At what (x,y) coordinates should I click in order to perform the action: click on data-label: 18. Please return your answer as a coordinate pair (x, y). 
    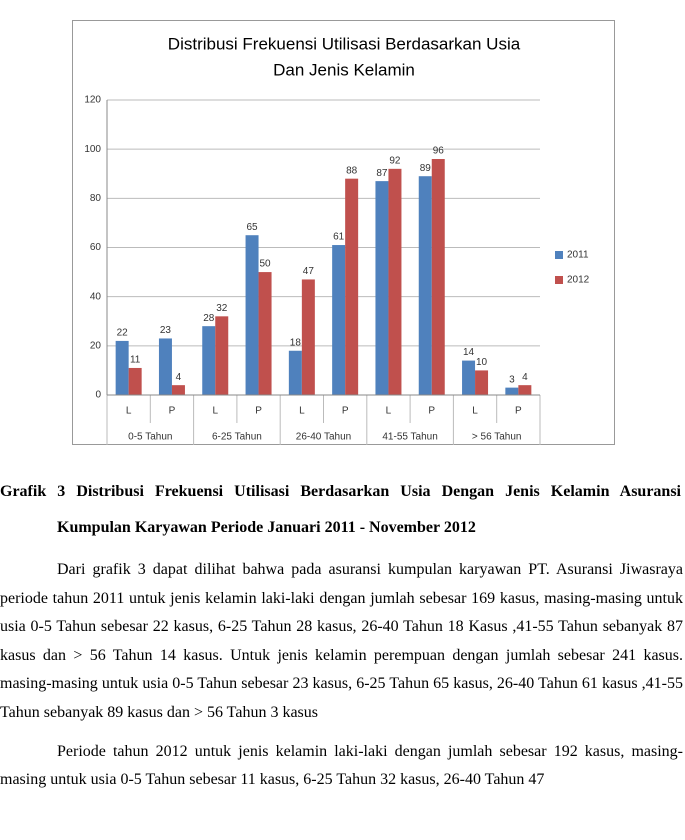
    Looking at the image, I should click on (296, 342).